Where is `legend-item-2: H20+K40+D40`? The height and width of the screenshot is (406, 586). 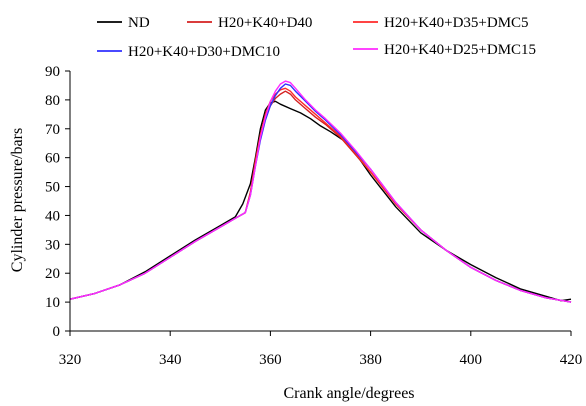 legend-item-2: H20+K40+D40 is located at coordinates (249, 23).